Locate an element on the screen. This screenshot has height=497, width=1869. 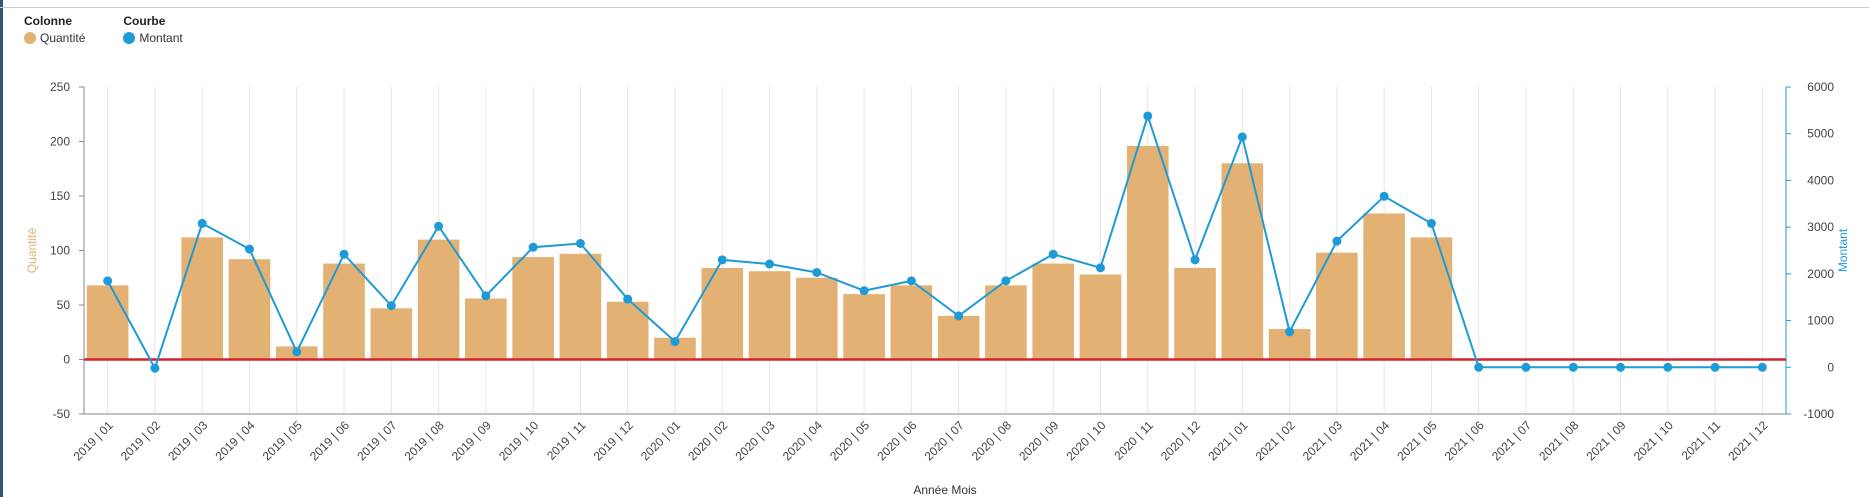
x-tick-label: 2020 | 05 is located at coordinates (849, 440).